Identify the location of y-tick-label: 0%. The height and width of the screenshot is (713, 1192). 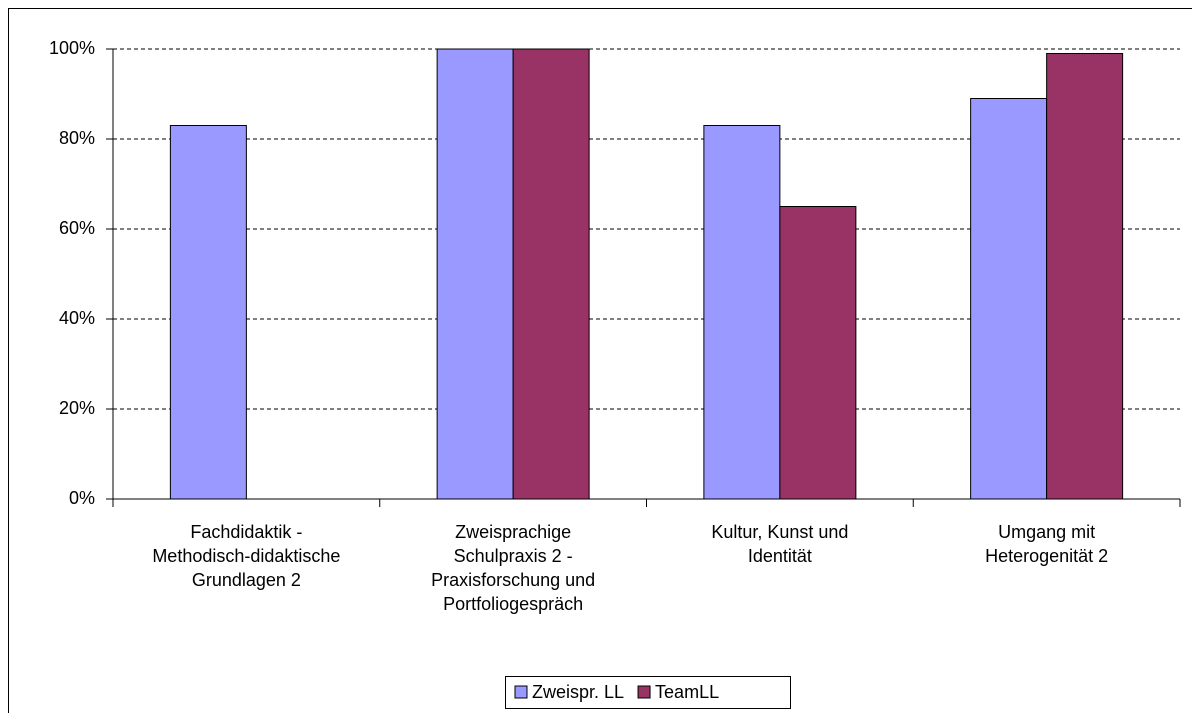
(82, 498).